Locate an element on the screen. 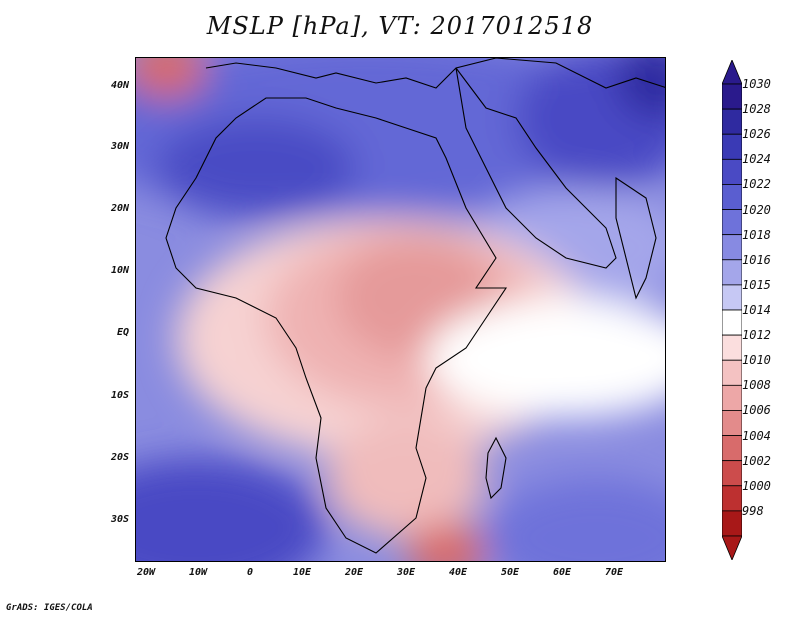  lat-label-40n: 40N is located at coordinates (119, 85).